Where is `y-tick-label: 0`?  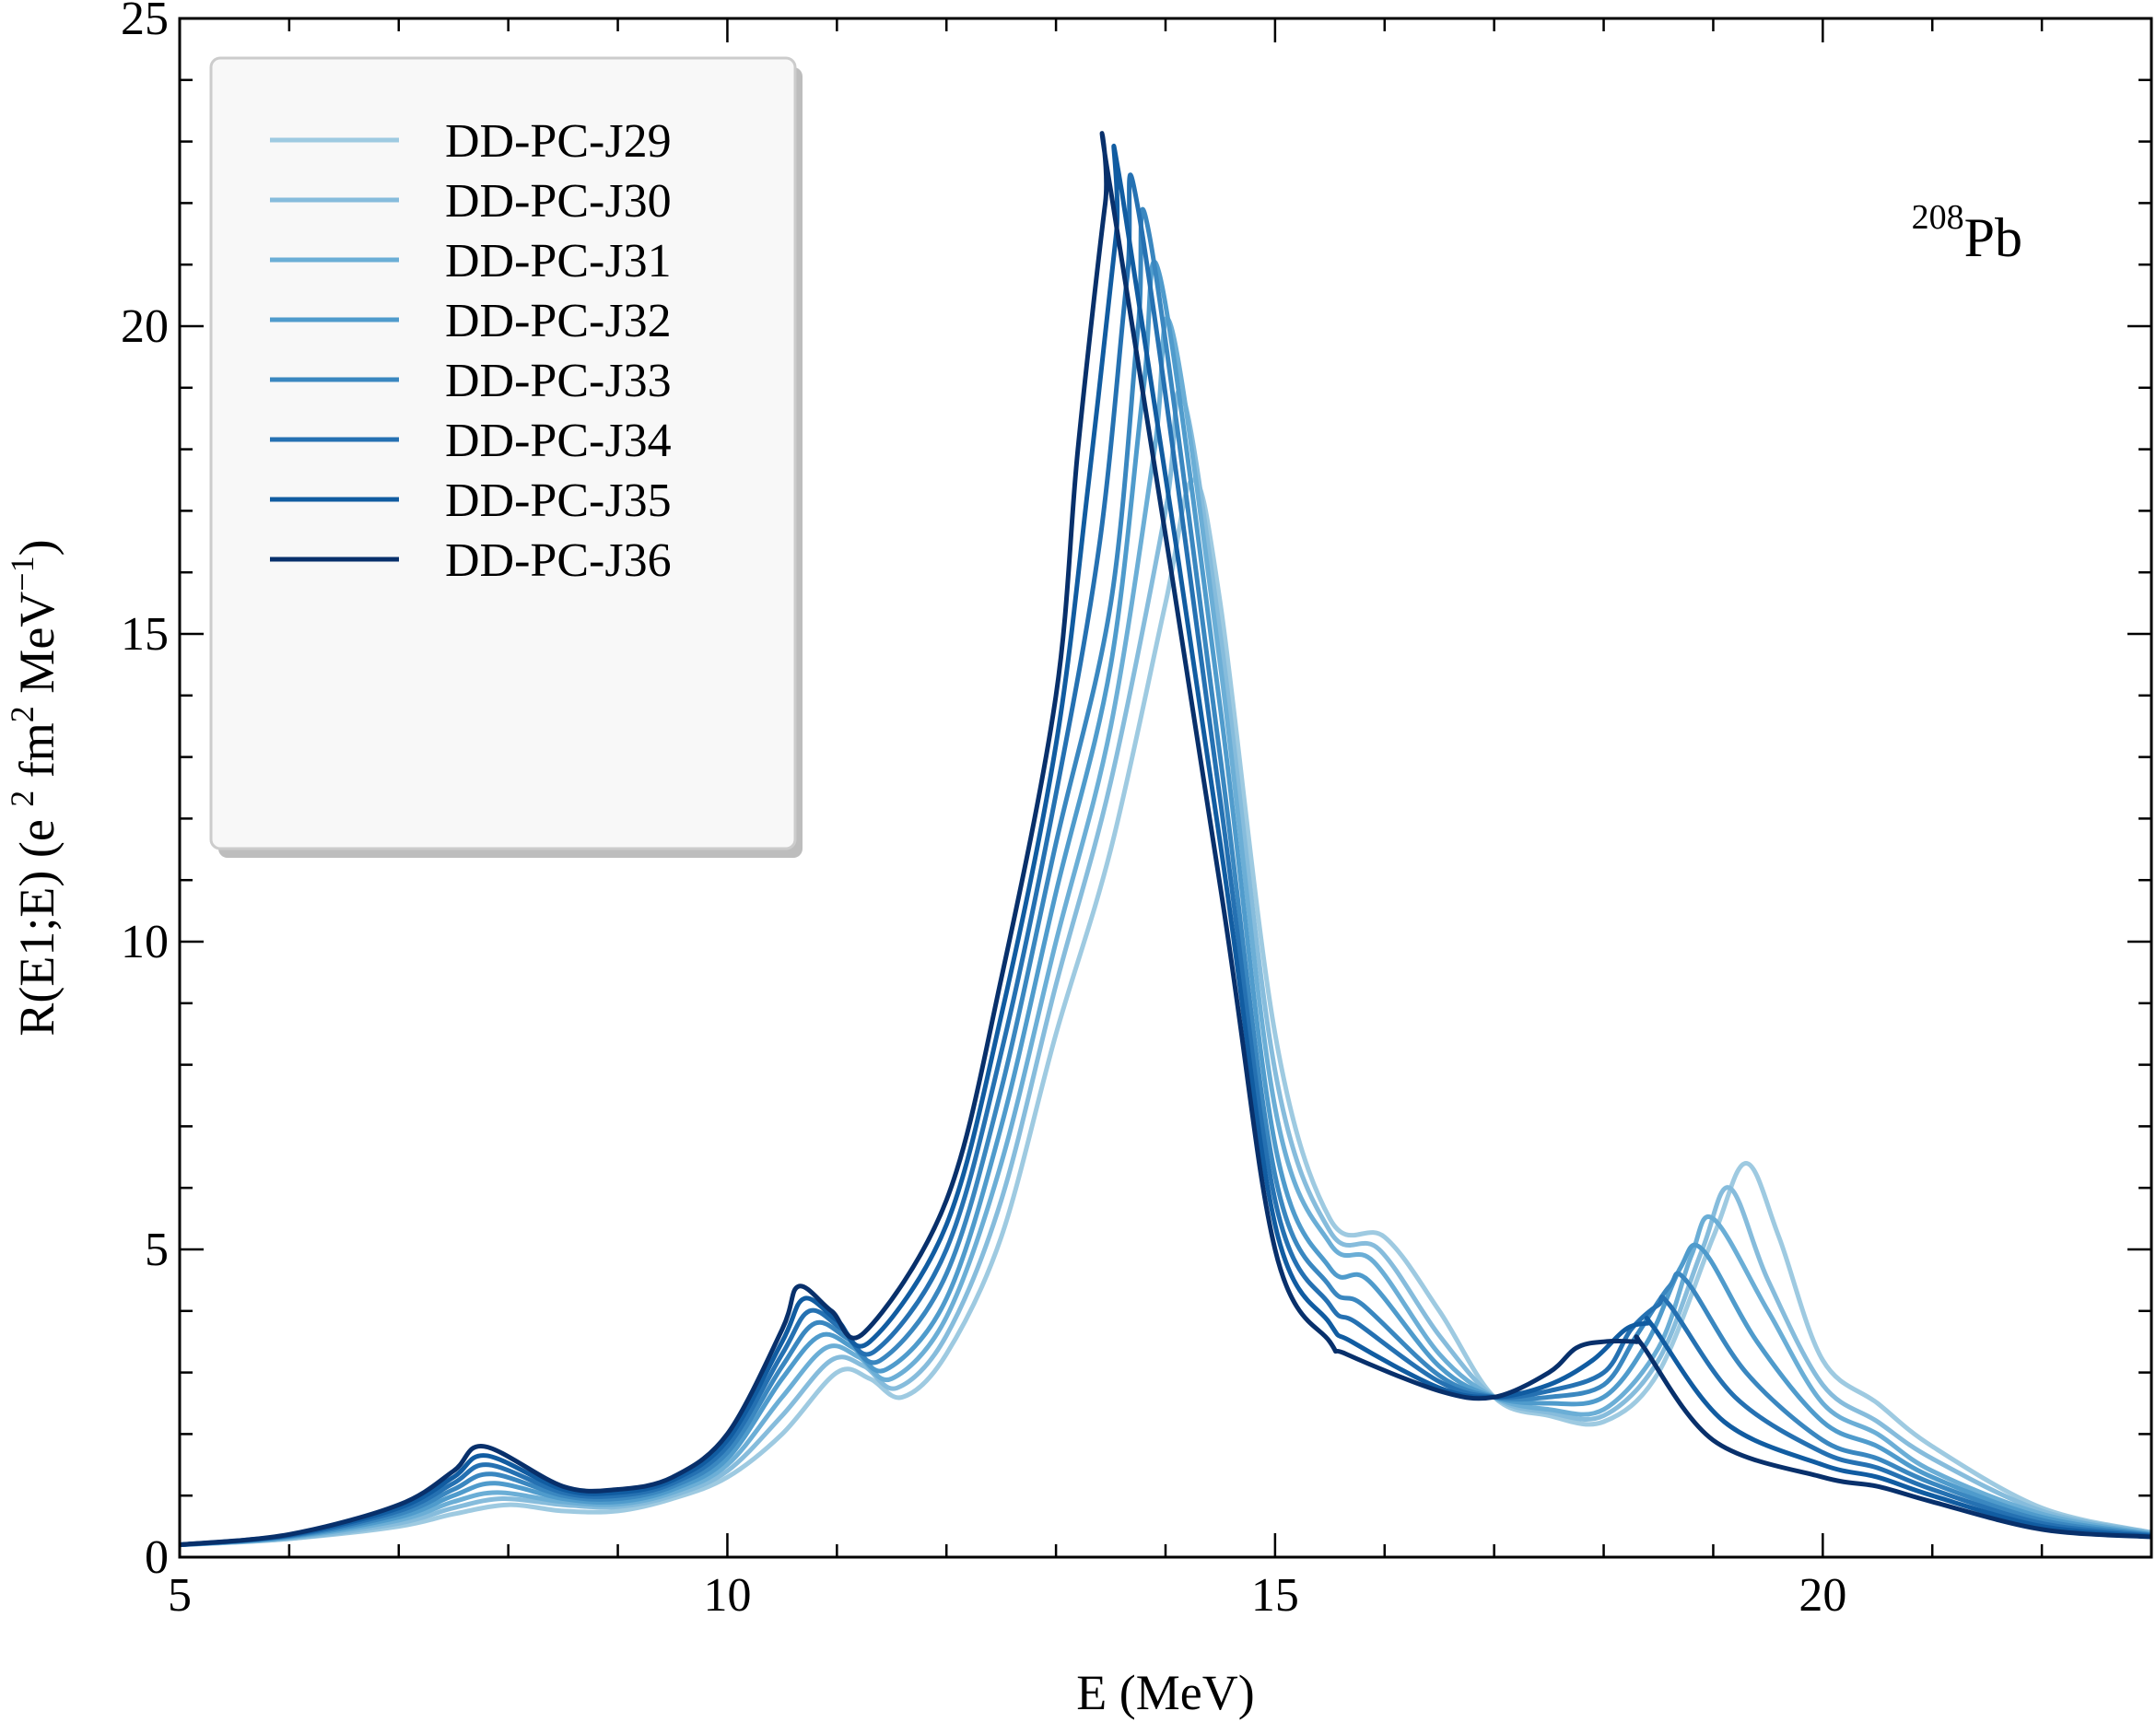
y-tick-label: 0 is located at coordinates (157, 1557).